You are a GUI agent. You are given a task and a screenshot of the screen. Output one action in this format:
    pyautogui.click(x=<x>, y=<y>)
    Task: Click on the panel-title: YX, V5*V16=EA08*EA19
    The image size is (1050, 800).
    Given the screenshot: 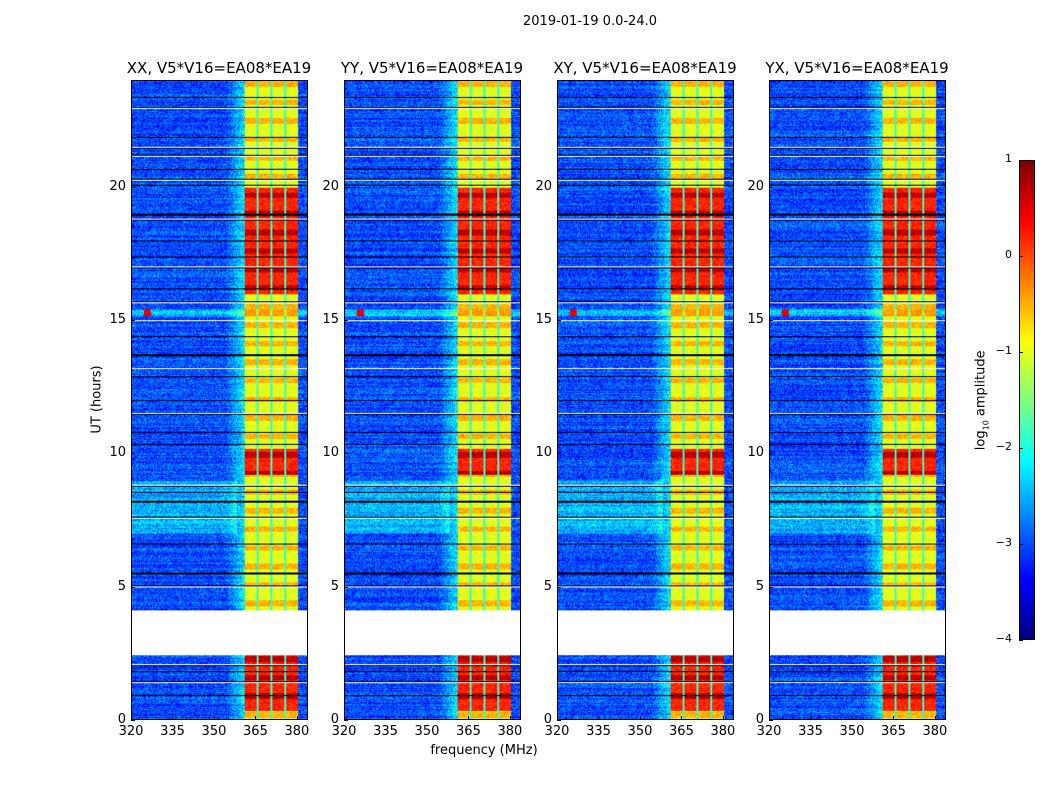 What is the action you would take?
    pyautogui.click(x=857, y=68)
    